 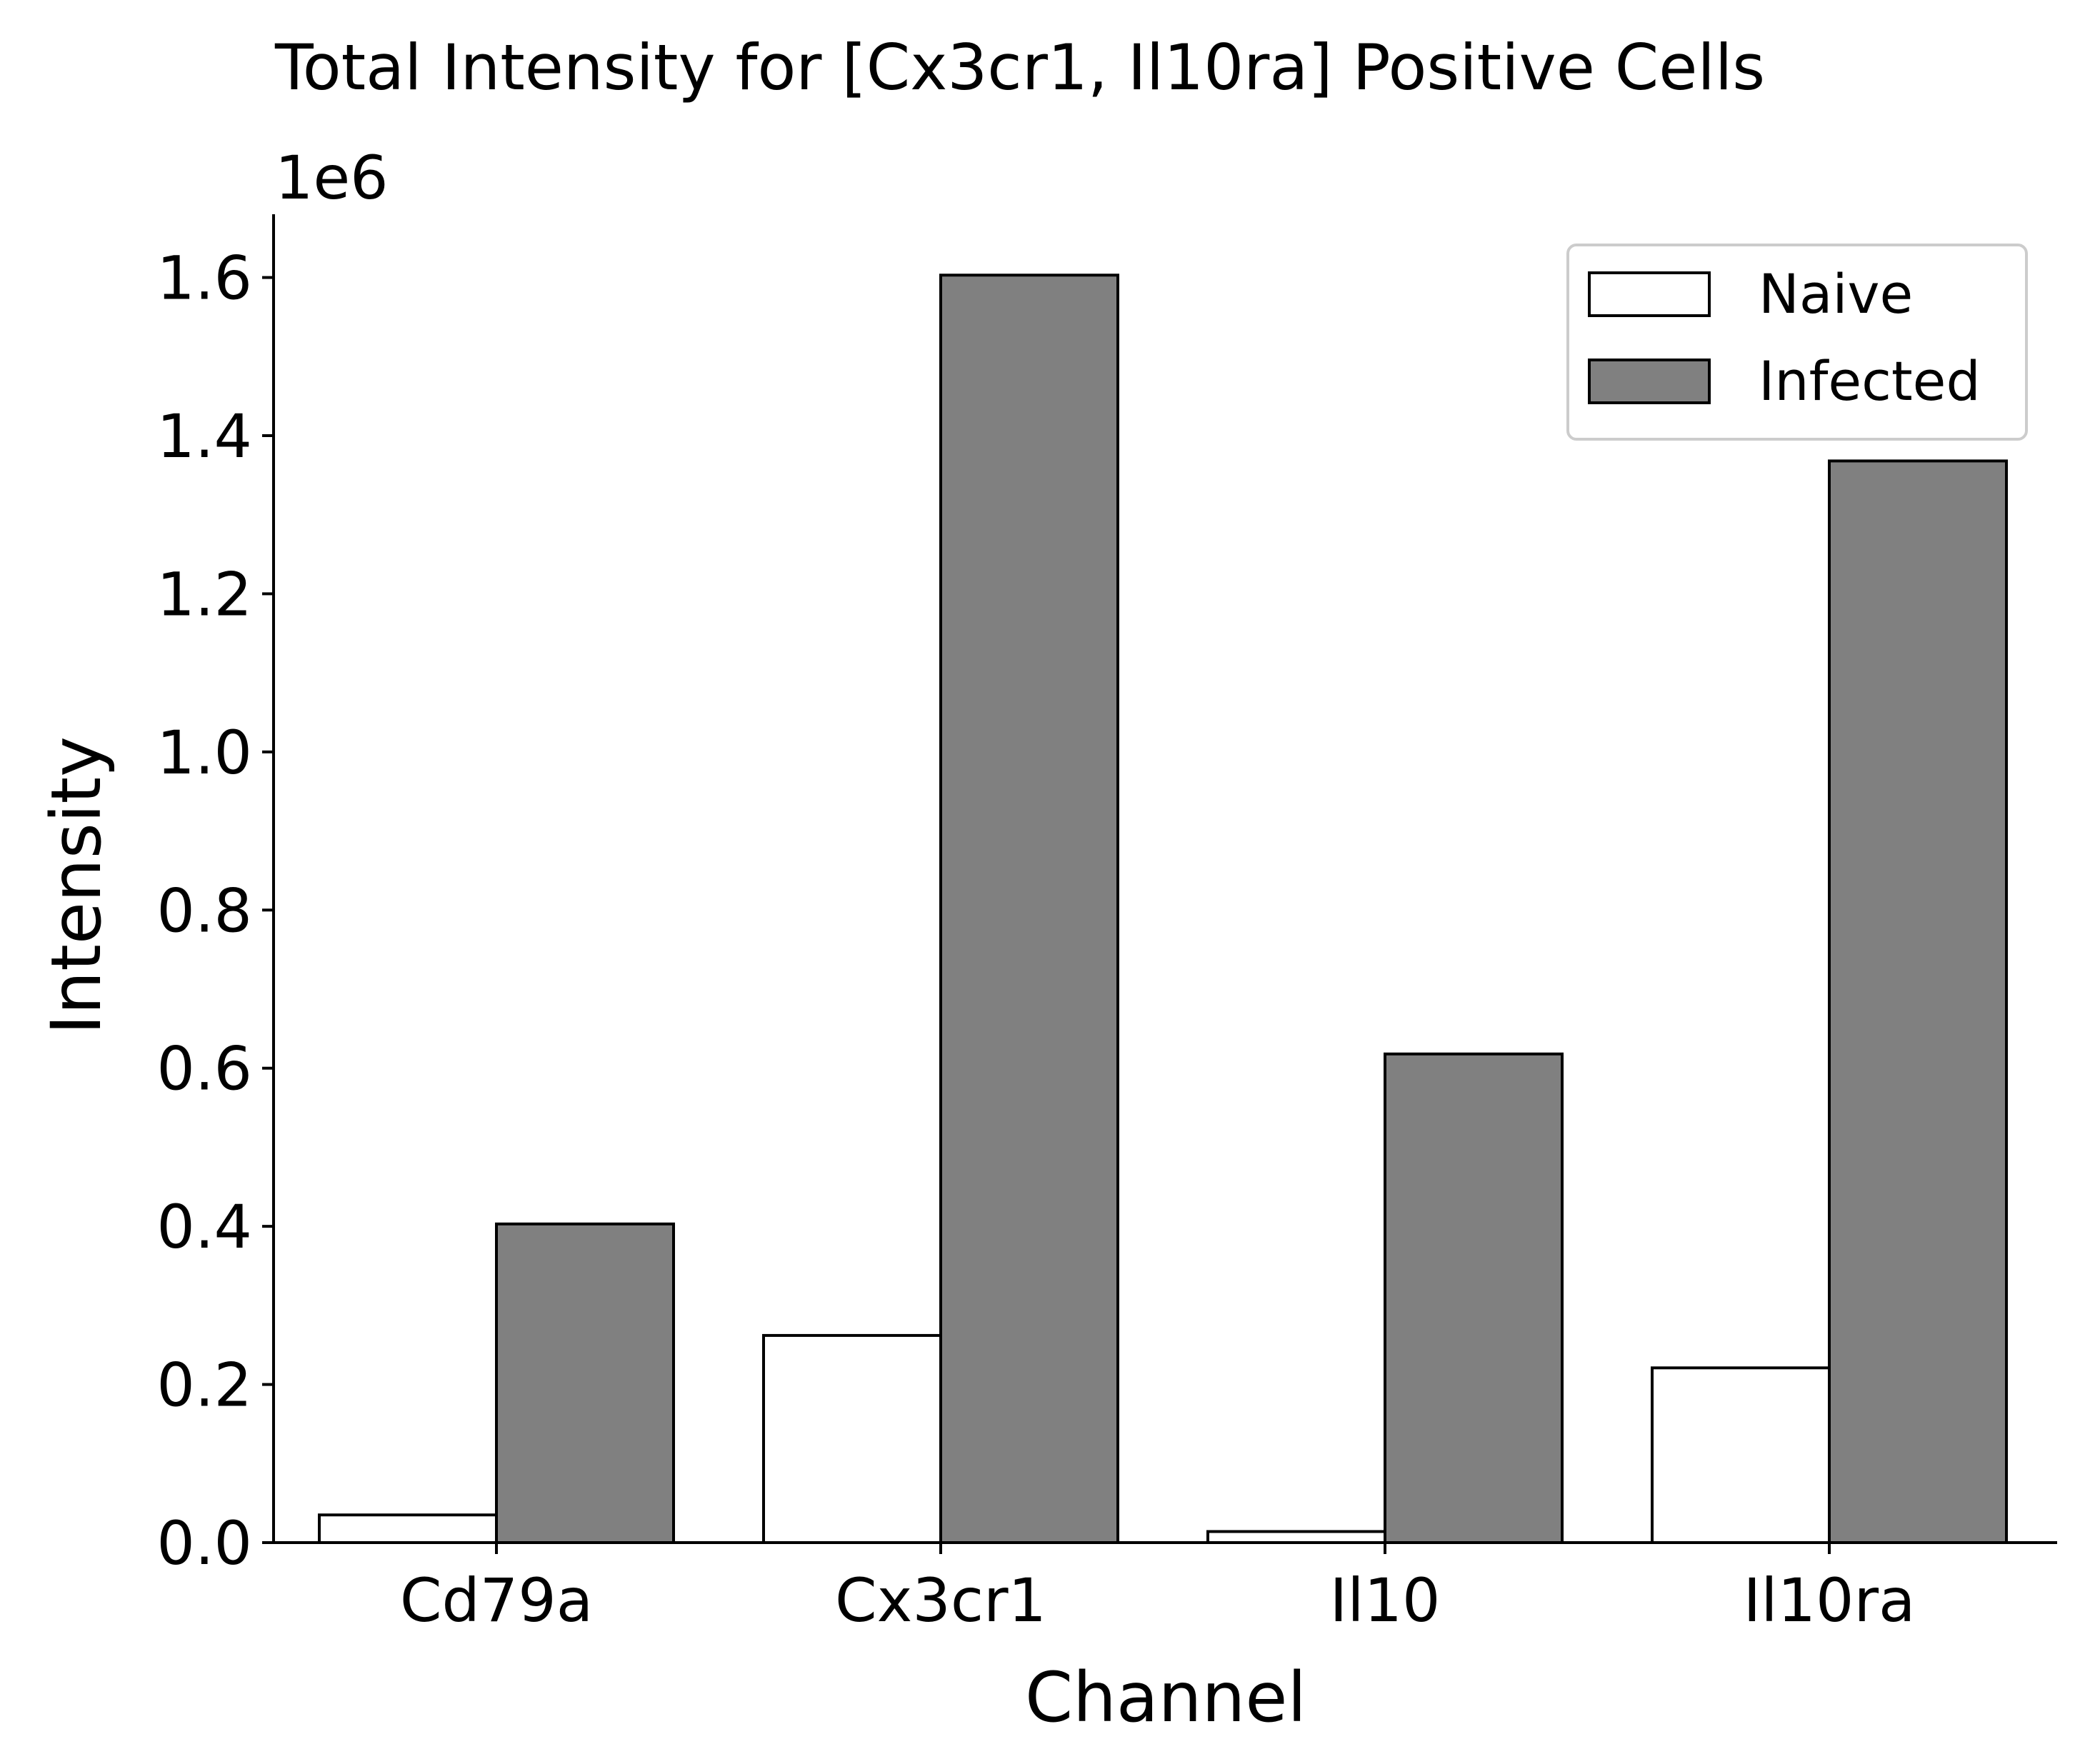 I want to click on y-axis-label: Intensity, so click(x=76, y=886).